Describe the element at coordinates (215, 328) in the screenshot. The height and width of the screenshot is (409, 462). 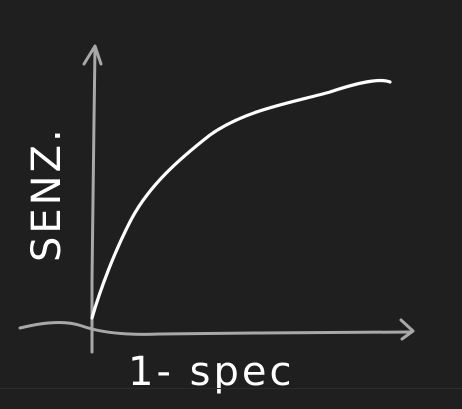
I see `x-axis-line` at that location.